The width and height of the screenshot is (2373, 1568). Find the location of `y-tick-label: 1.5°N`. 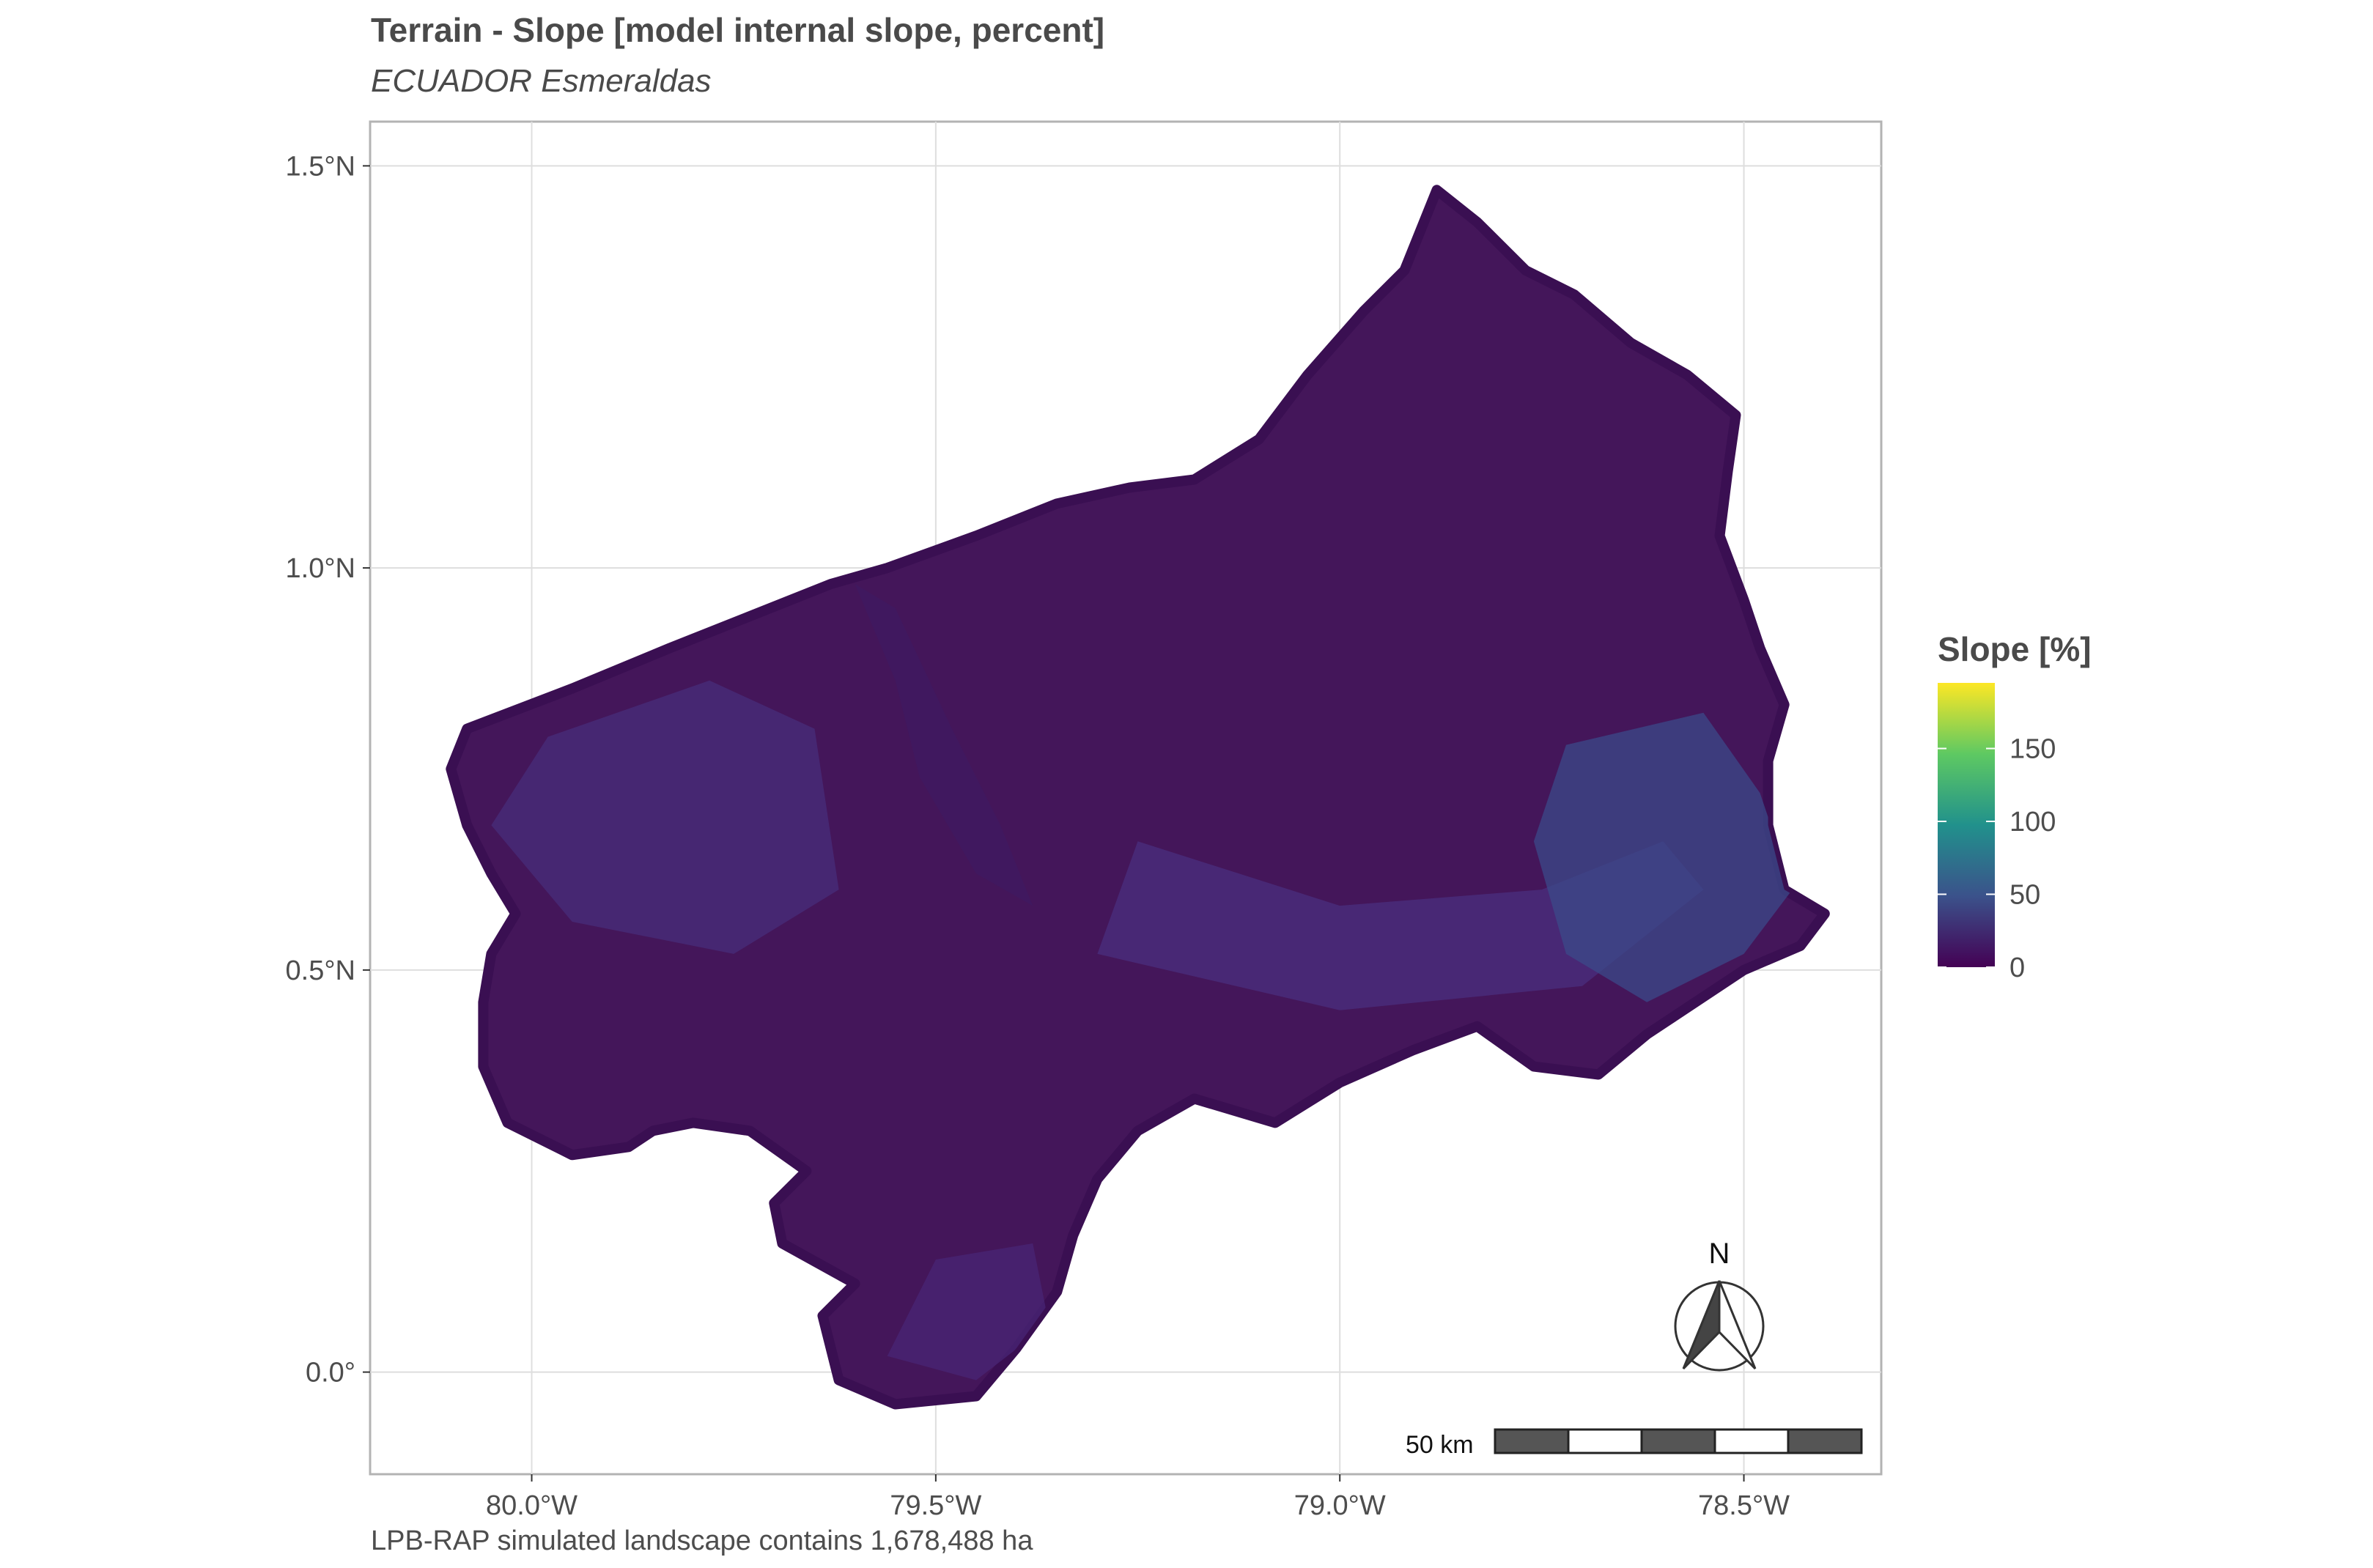

y-tick-label: 1.5°N is located at coordinates (320, 167).